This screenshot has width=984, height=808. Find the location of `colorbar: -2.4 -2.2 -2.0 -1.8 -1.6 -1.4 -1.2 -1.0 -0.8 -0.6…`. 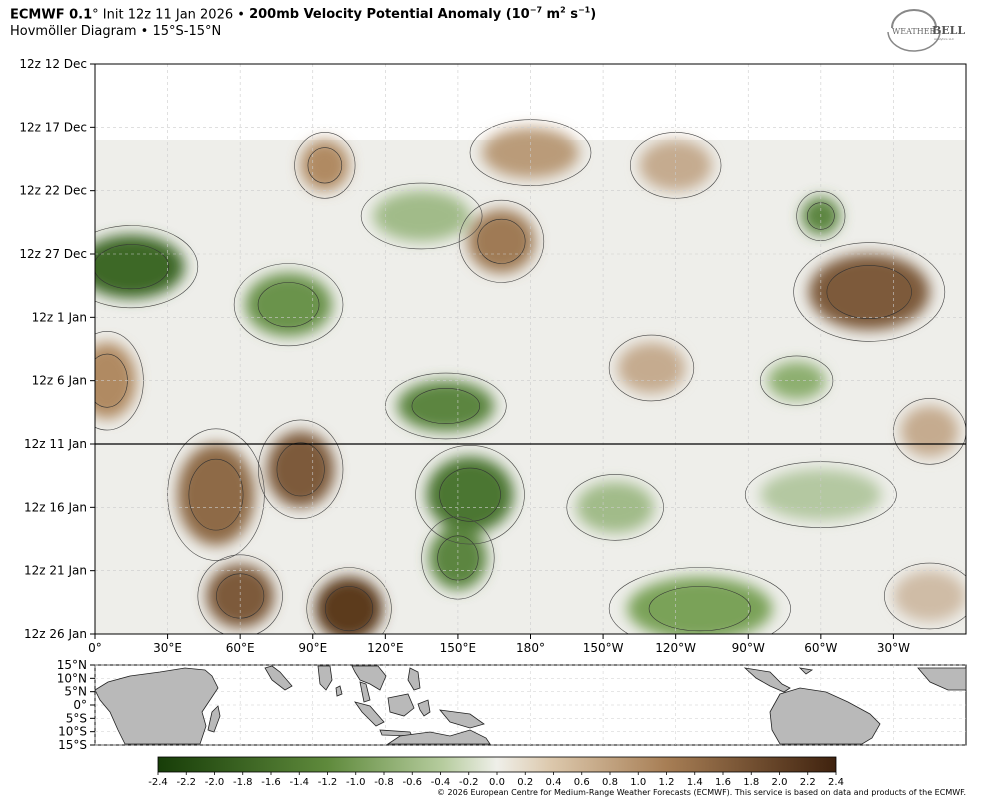

colorbar: -2.4 -2.2 -2.0 -1.8 -1.6 -1.4 -1.2 -1.0 -0.8 -0.6… is located at coordinates (496, 772).